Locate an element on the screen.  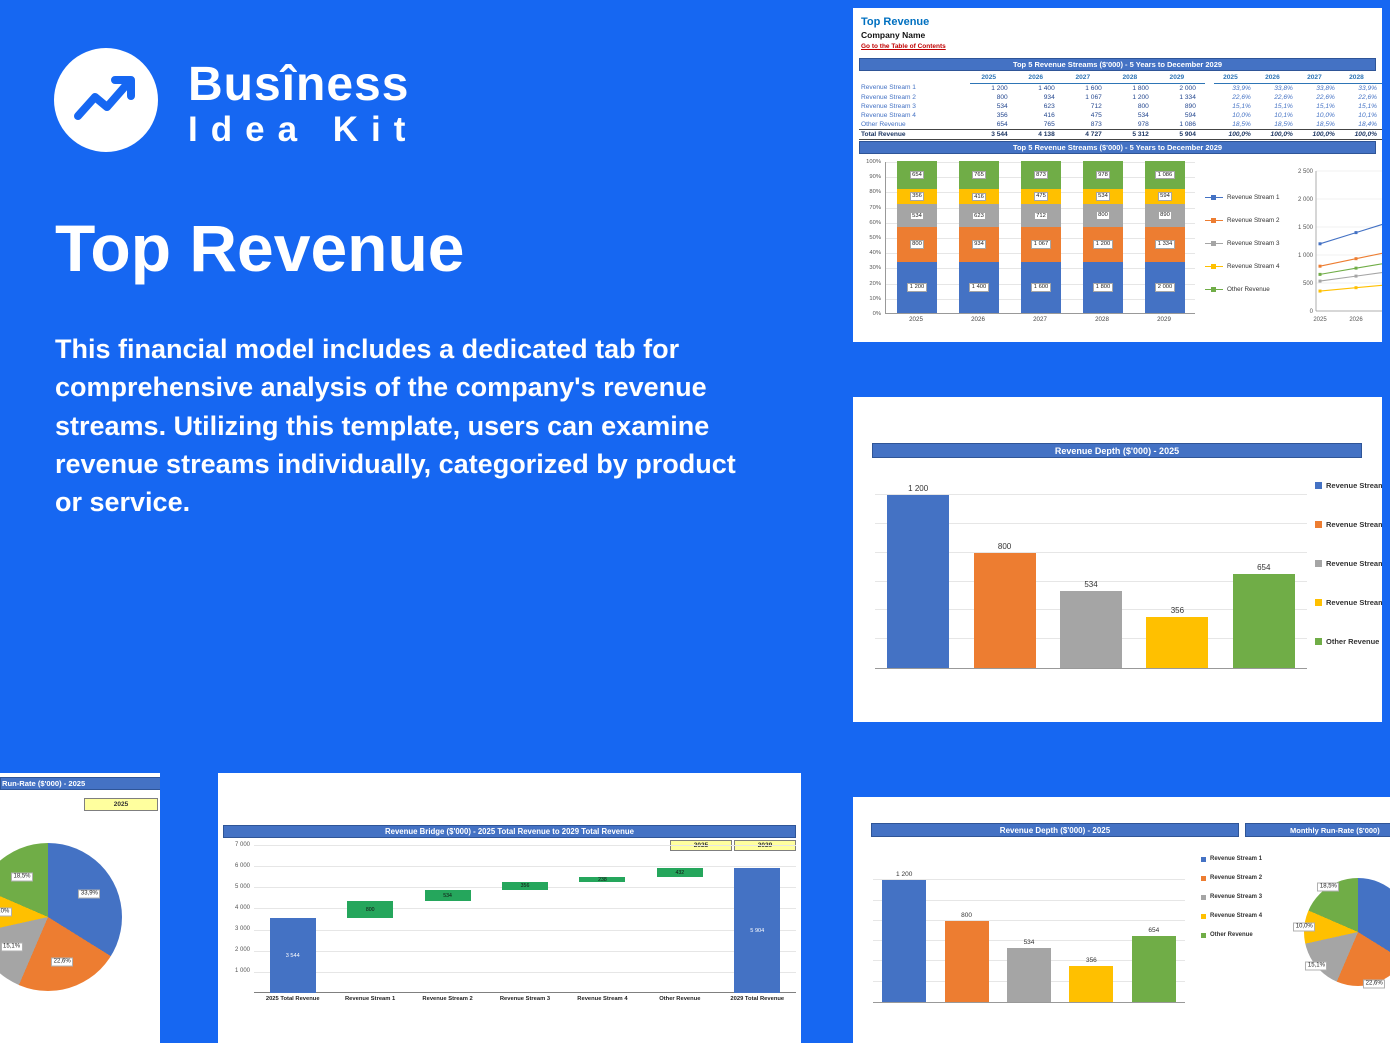
table-cell: 33,9% is located at coordinates (1241, 88).